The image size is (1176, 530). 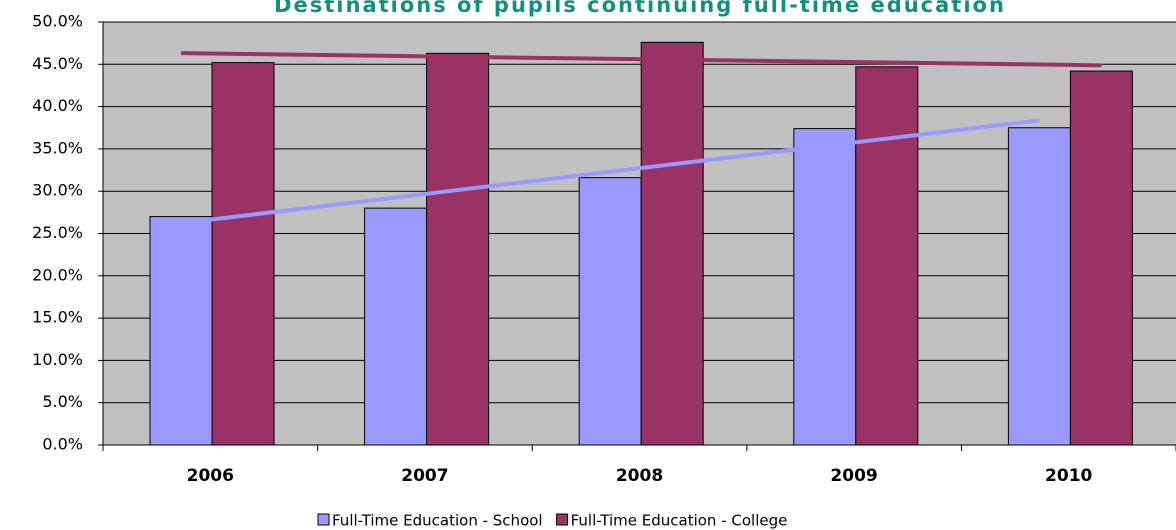 I want to click on y-tick-label: 50.0%, so click(x=57, y=21).